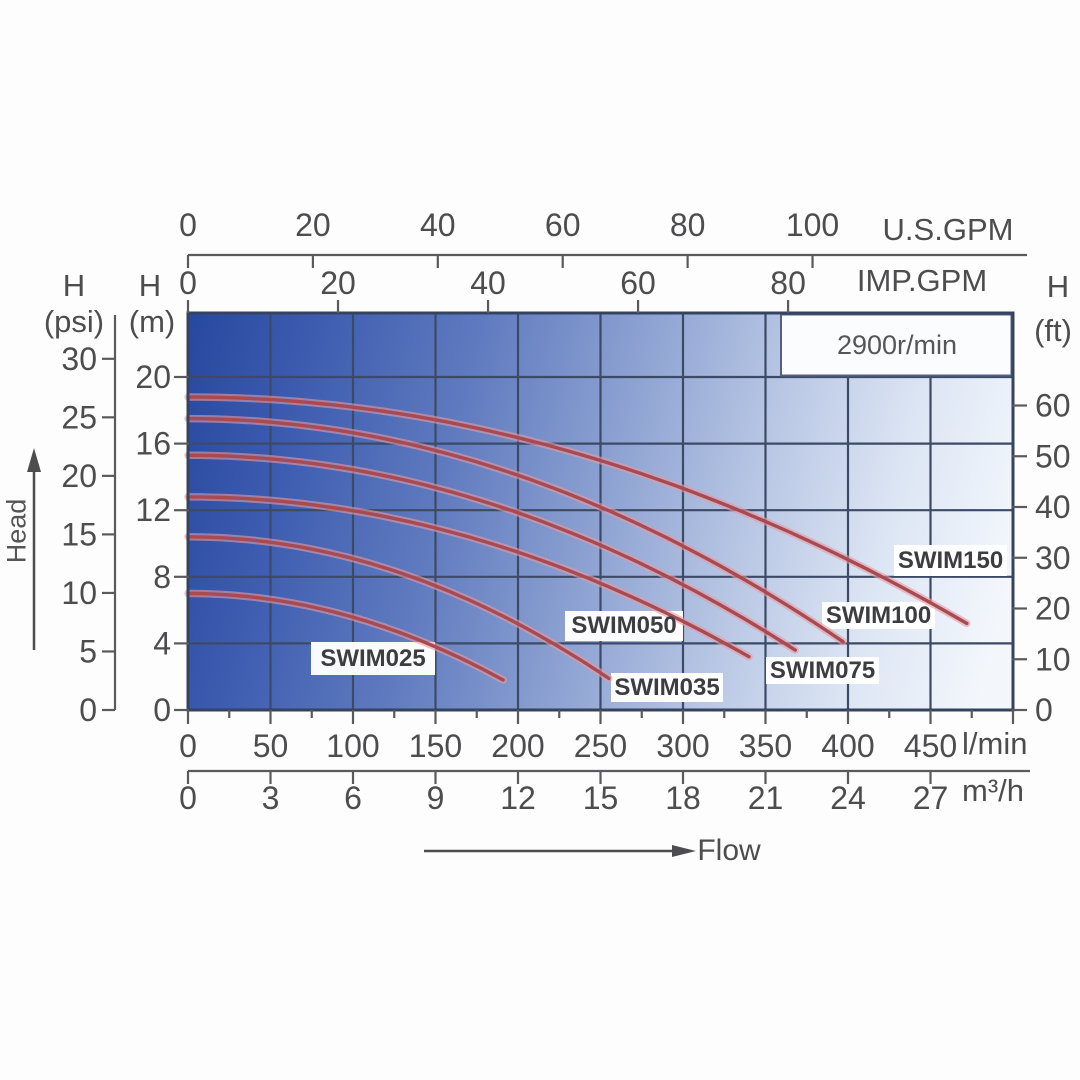 The width and height of the screenshot is (1080, 1080). What do you see at coordinates (150, 285) in the screenshot?
I see `head-m-axis-letter: H` at bounding box center [150, 285].